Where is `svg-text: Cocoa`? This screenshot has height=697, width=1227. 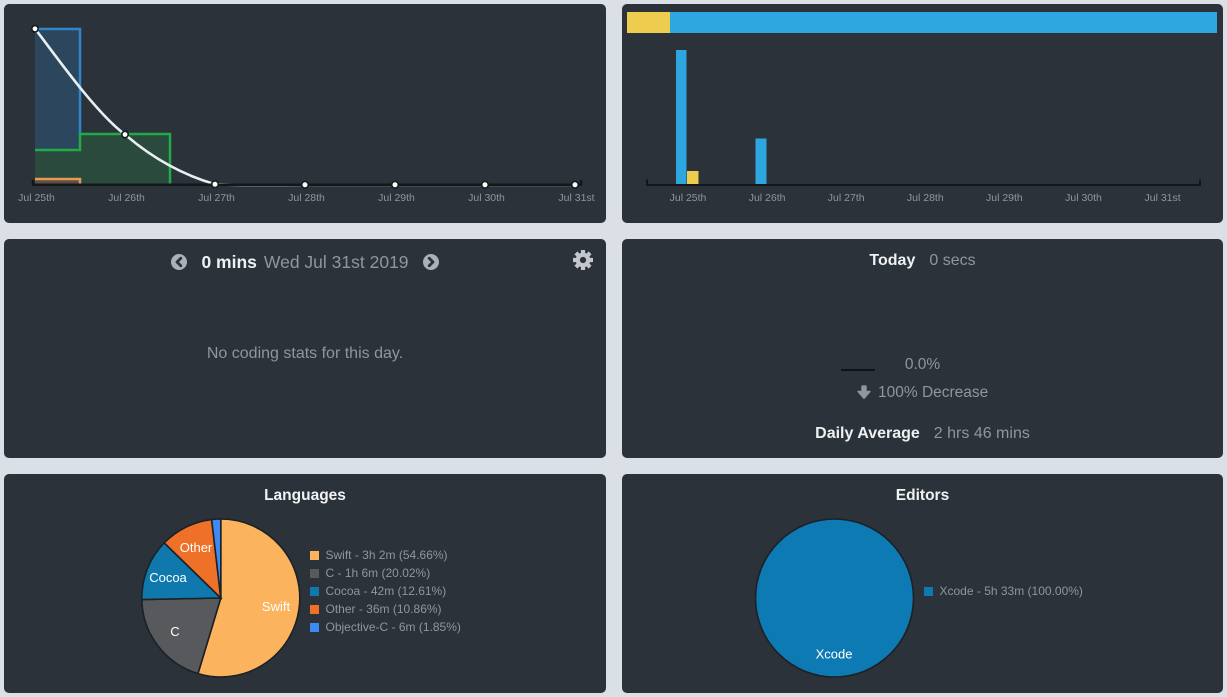 svg-text: Cocoa is located at coordinates (168, 577).